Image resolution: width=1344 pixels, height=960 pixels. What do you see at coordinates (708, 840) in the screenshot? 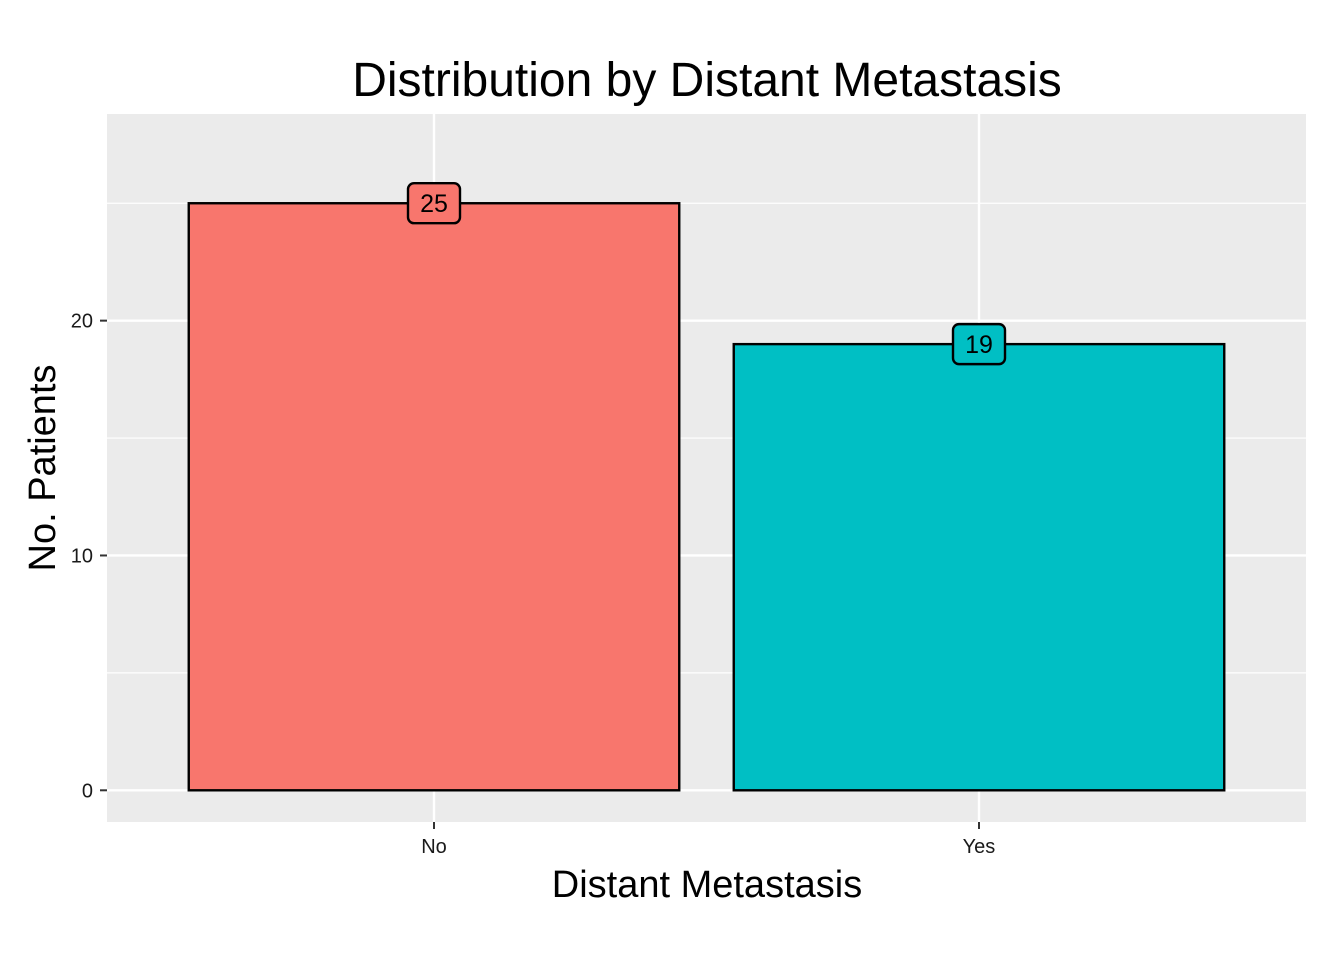
I see `x-axis: No Yes` at bounding box center [708, 840].